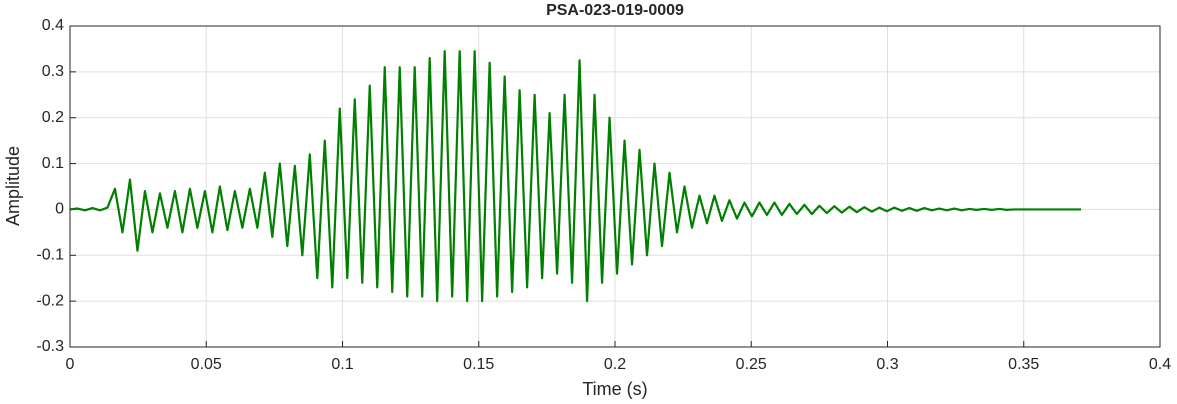  I want to click on y-tick-label: -0.1, so click(50, 255).